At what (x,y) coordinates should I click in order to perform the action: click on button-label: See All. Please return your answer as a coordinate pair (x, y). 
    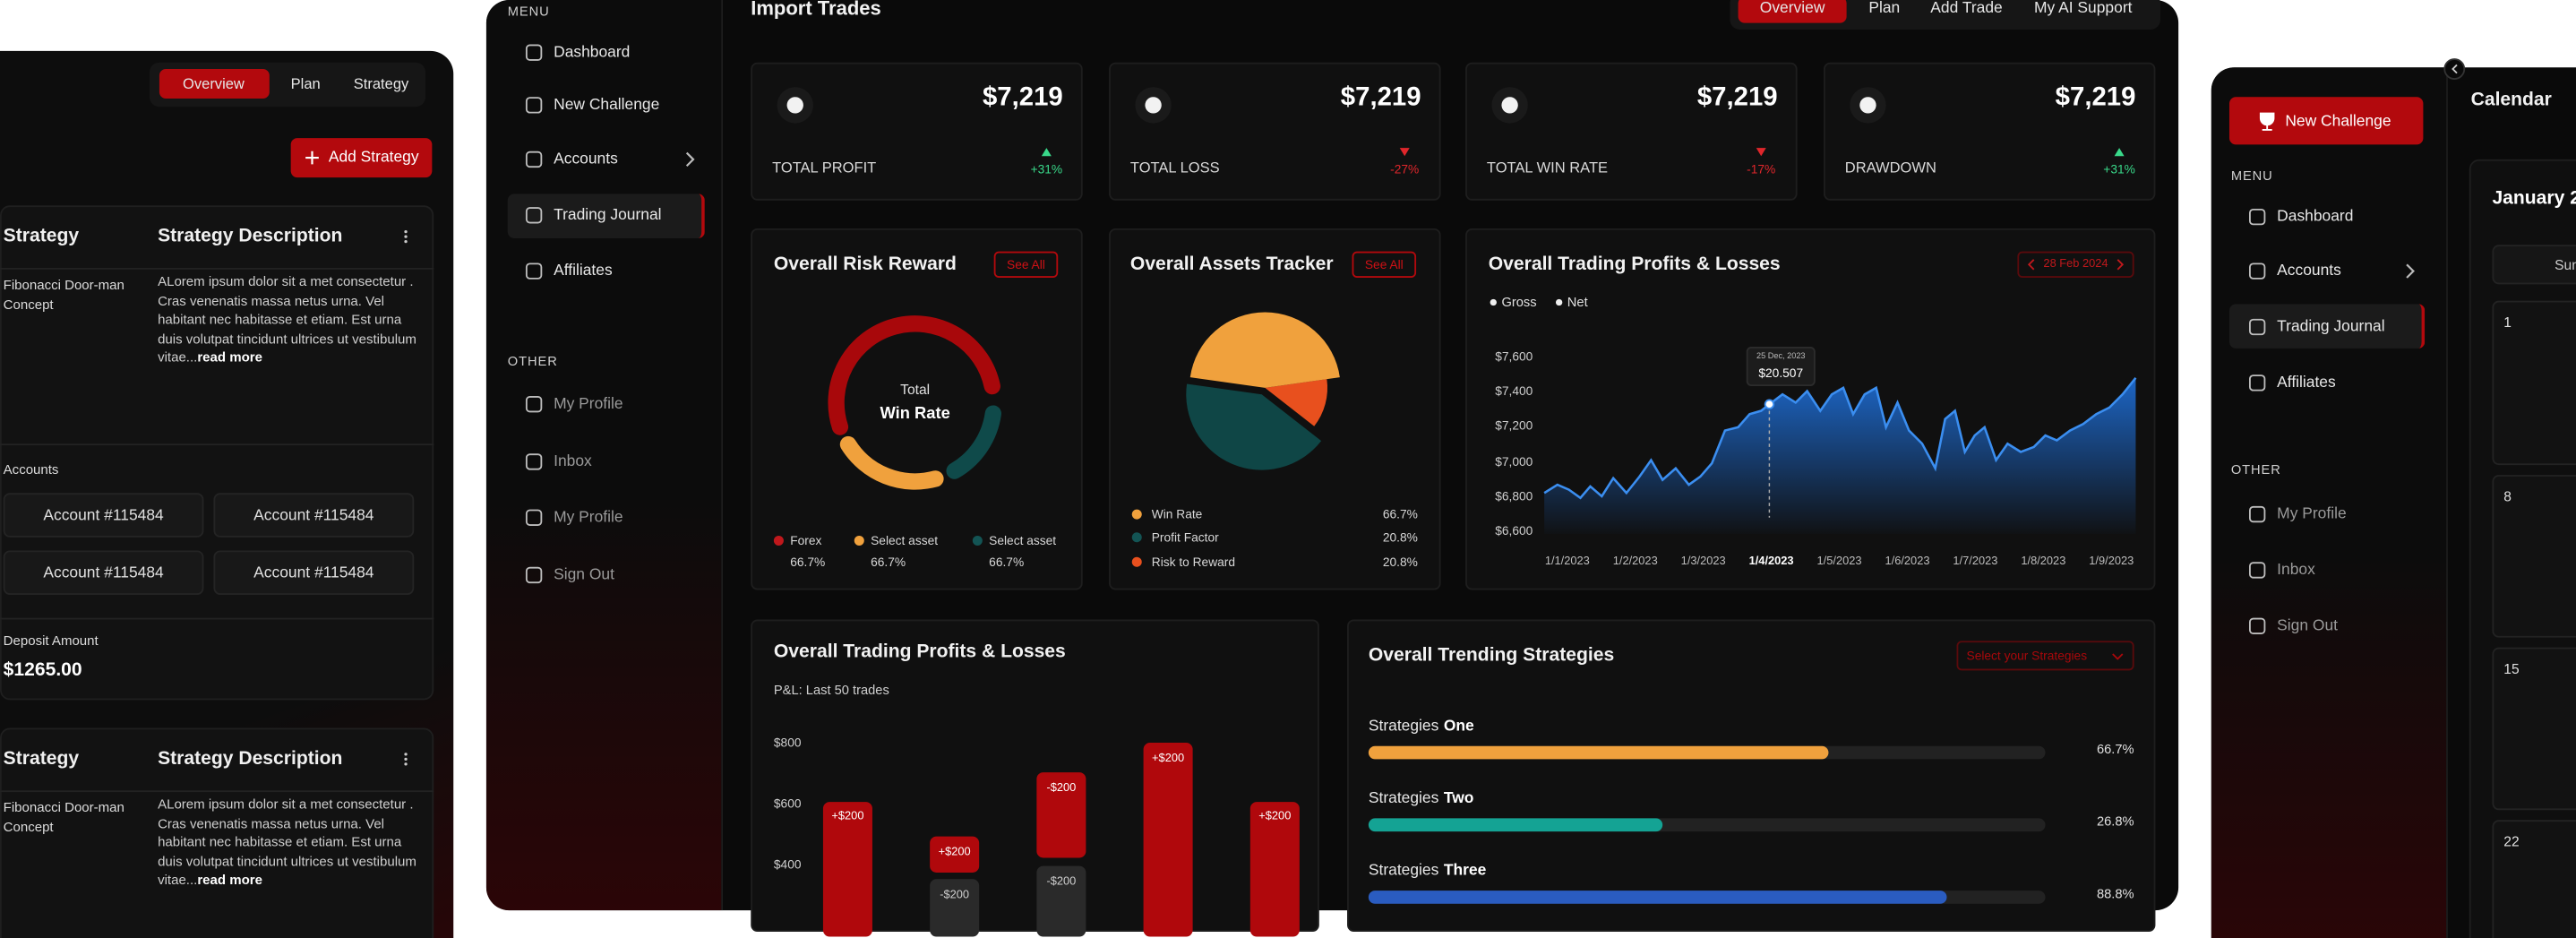
    Looking at the image, I should click on (1026, 264).